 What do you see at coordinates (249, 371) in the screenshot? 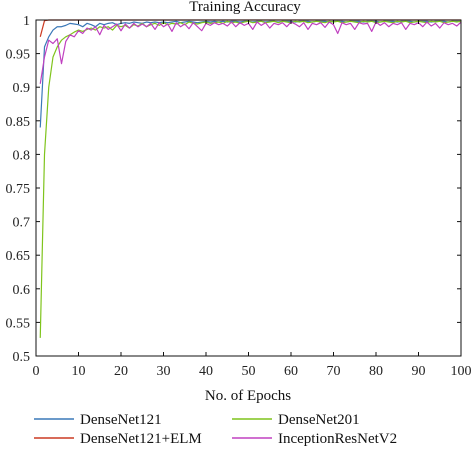
I see `x-tick-label: 50` at bounding box center [249, 371].